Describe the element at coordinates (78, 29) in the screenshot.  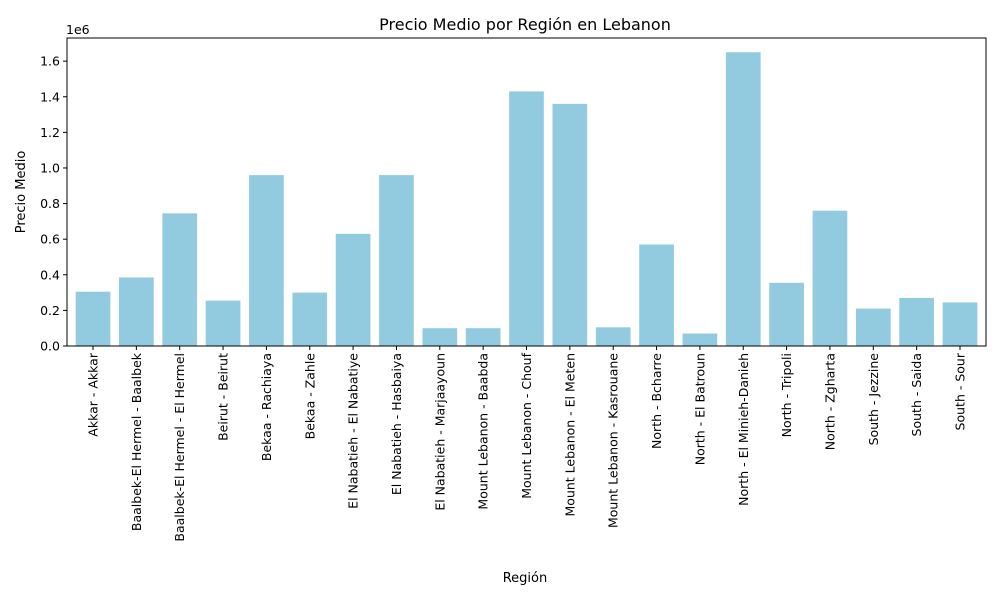
I see `y-scale-label: 1e6` at that location.